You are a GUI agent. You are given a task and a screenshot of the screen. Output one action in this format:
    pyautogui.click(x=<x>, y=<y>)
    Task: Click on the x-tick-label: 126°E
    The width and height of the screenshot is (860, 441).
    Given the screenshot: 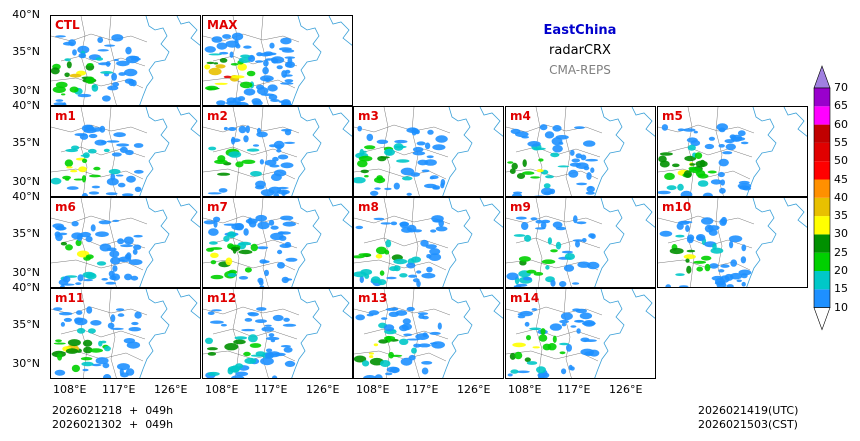 What is the action you would take?
    pyautogui.click(x=626, y=389)
    